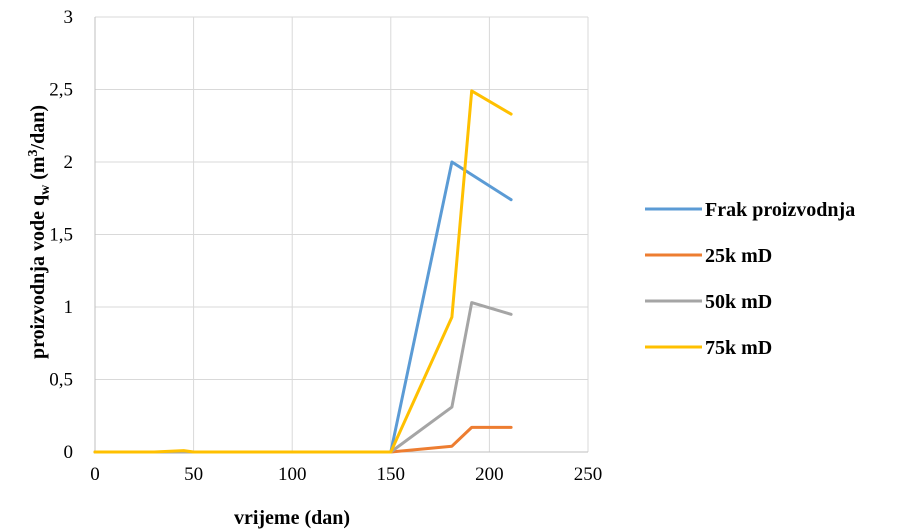  What do you see at coordinates (69, 452) in the screenshot?
I see `y-tick-label: 0` at bounding box center [69, 452].